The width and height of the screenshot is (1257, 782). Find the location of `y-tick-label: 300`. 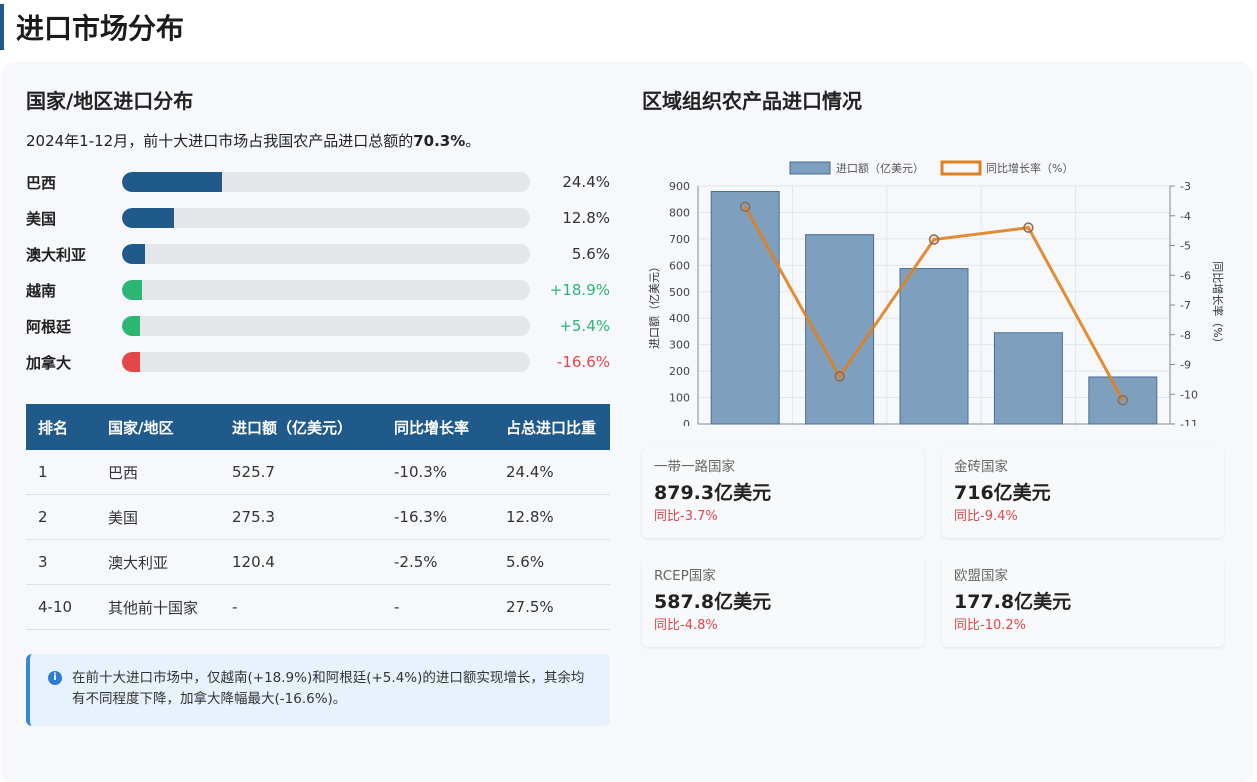

y-tick-label: 300 is located at coordinates (679, 345).